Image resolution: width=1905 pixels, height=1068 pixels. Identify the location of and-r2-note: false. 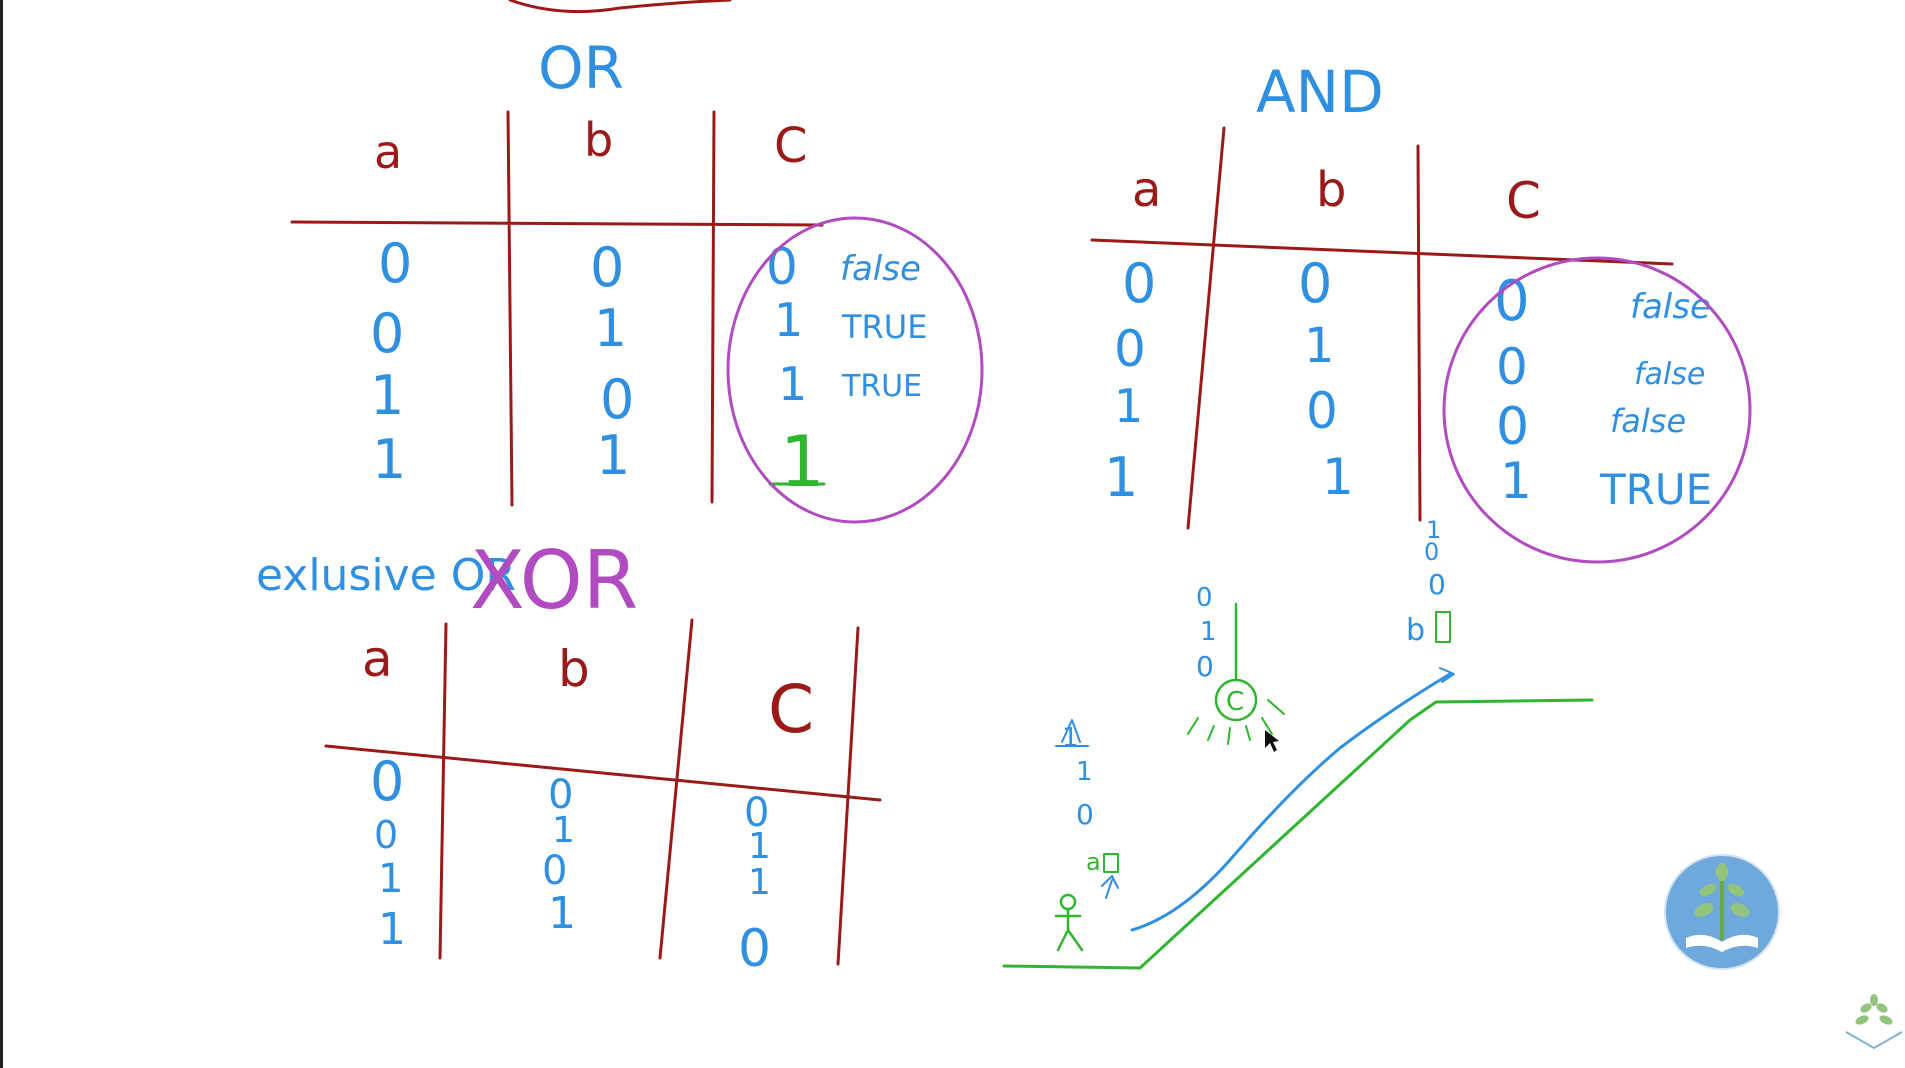
(1669, 374).